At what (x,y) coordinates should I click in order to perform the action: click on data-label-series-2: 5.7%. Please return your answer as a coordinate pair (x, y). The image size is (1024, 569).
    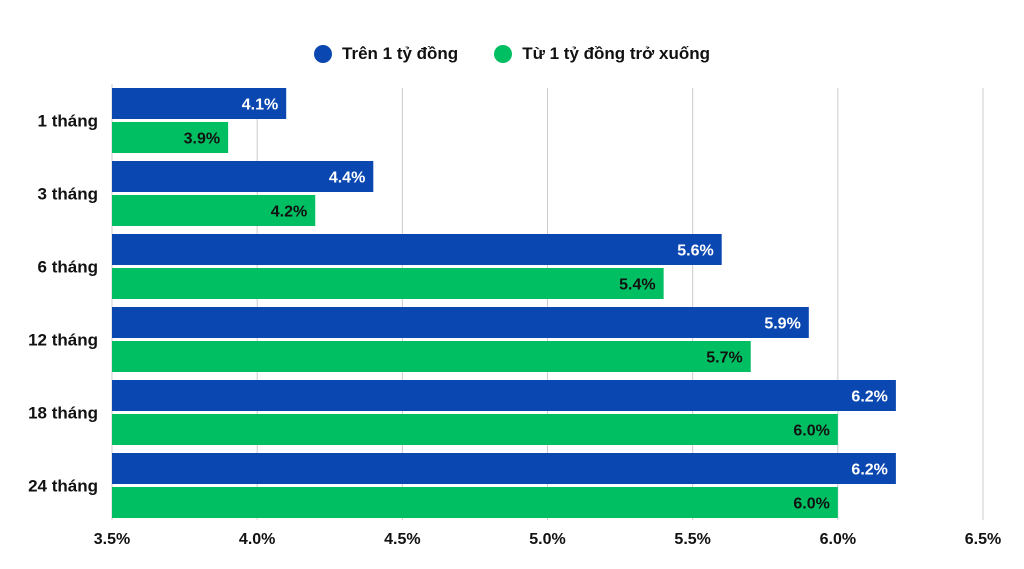
    Looking at the image, I should click on (724, 358).